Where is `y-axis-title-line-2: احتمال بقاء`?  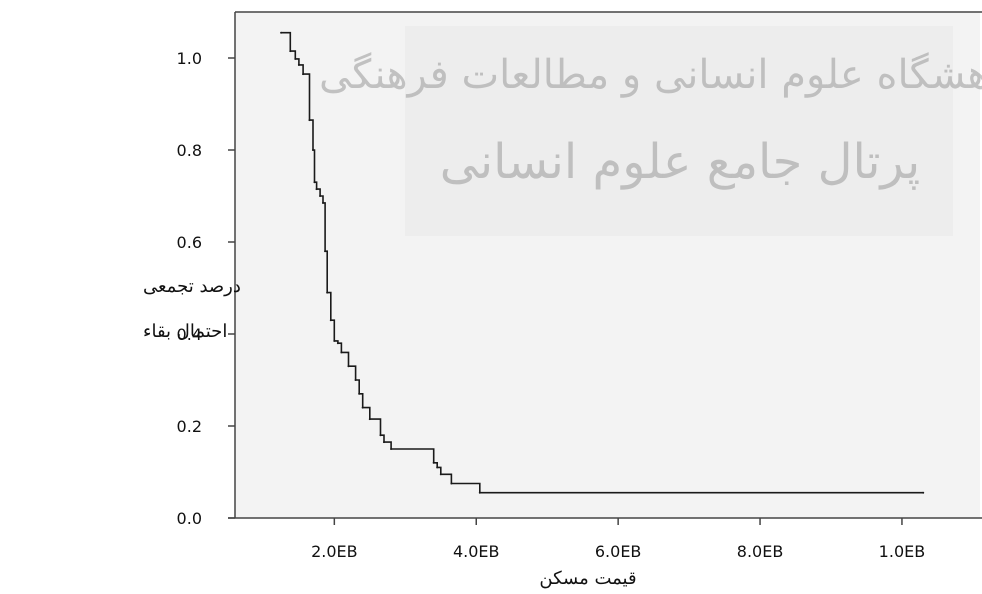 y-axis-title-line-2: احتمال بقاء is located at coordinates (185, 331).